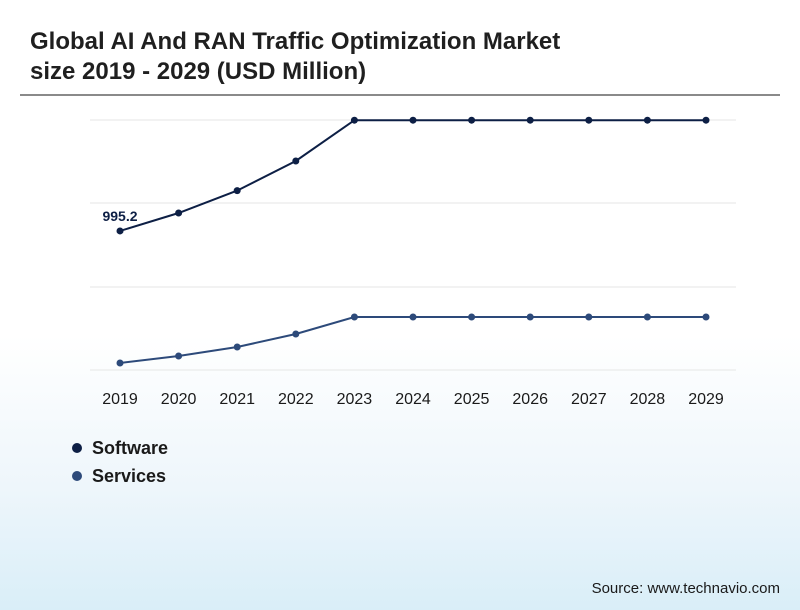  I want to click on legend-label-software: Software, so click(130, 447).